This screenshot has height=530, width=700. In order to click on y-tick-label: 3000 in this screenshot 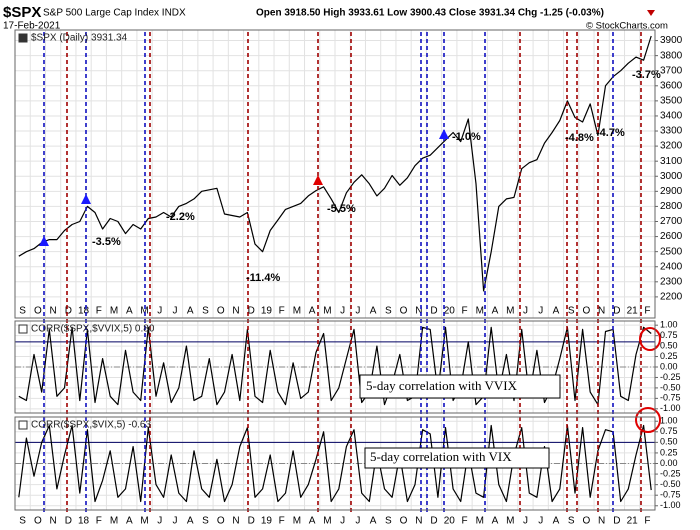, I will do `click(671, 176)`.